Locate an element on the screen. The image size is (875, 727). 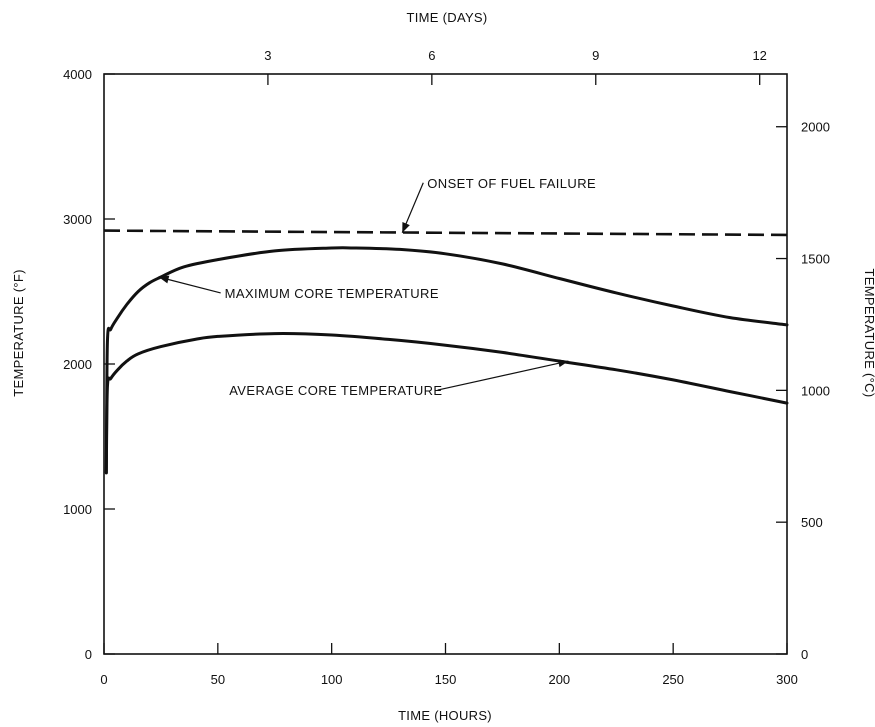
top-x-tick-label: 3 is located at coordinates (267, 55).